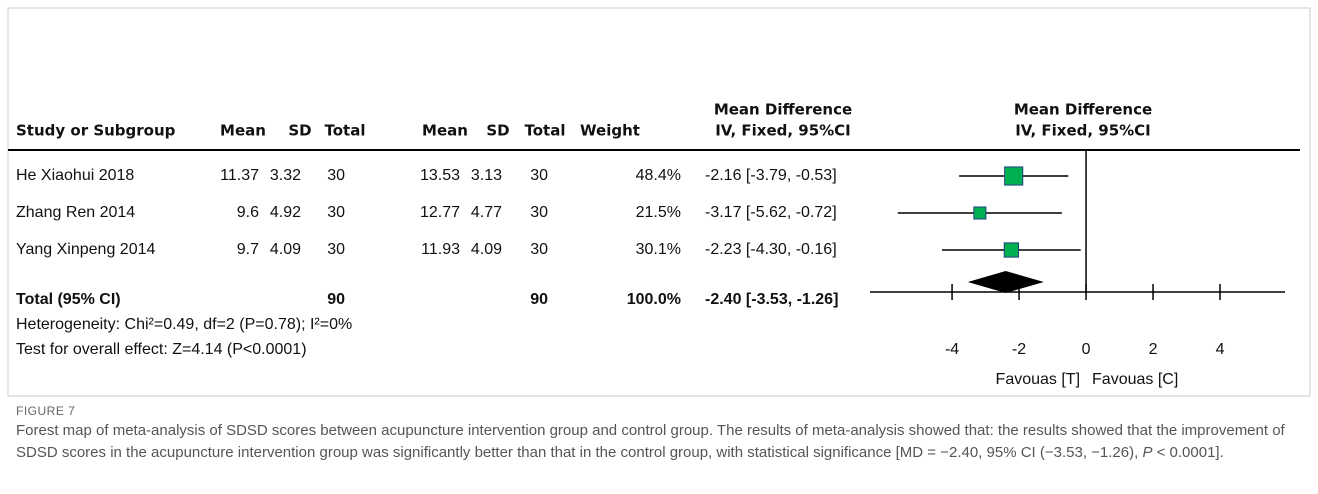 The height and width of the screenshot is (494, 1318). What do you see at coordinates (783, 110) in the screenshot?
I see `ci-group-header: Mean Difference` at bounding box center [783, 110].